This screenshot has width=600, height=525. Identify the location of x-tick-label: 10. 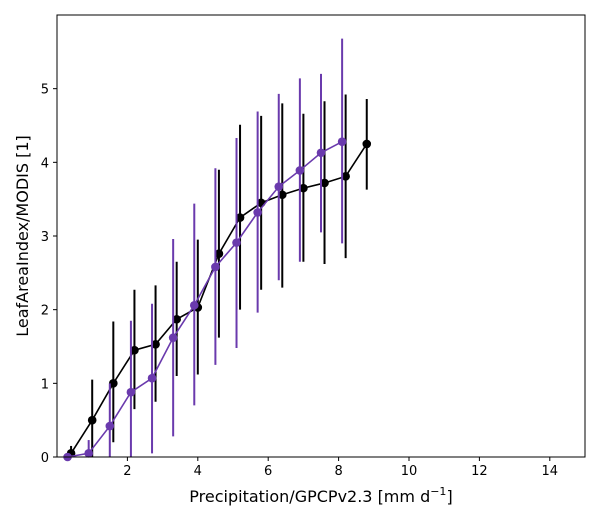
(409, 471).